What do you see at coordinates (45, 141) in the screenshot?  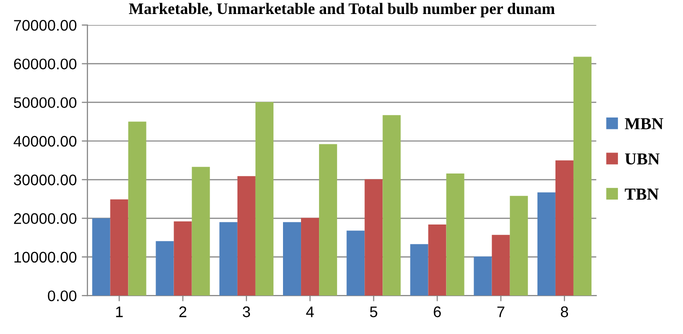 I see `y-tick-label: 40000.00` at bounding box center [45, 141].